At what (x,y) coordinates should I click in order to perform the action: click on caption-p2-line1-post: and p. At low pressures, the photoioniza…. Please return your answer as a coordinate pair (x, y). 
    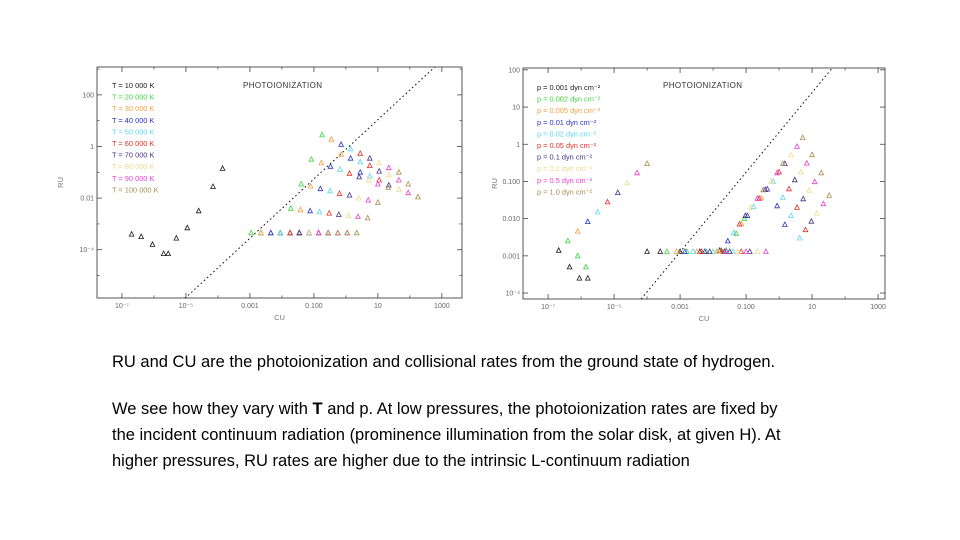
    Looking at the image, I should click on (550, 409).